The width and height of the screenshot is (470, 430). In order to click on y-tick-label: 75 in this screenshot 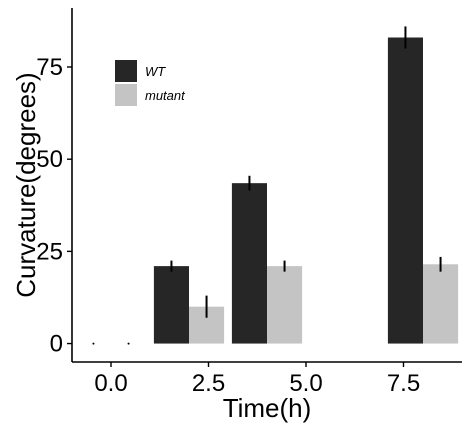, I will do `click(49, 67)`.